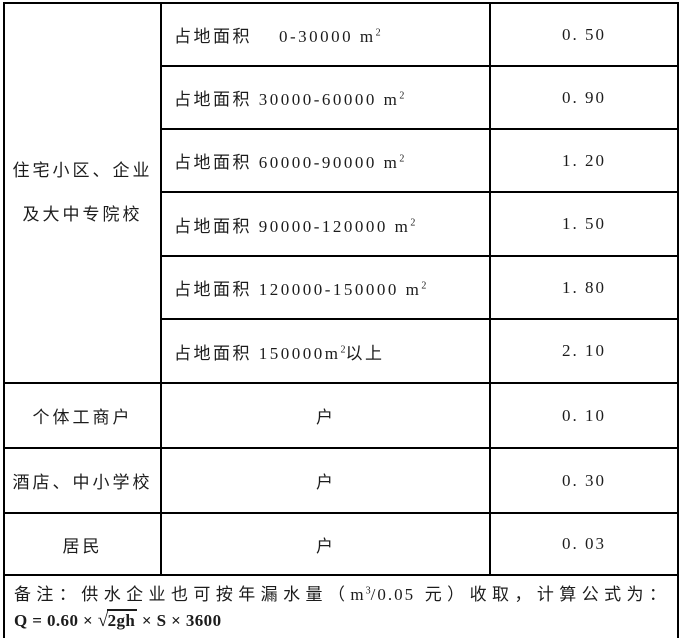  I want to click on area-range-cell: 占地面积 120000-150000 m2, so click(325, 287).